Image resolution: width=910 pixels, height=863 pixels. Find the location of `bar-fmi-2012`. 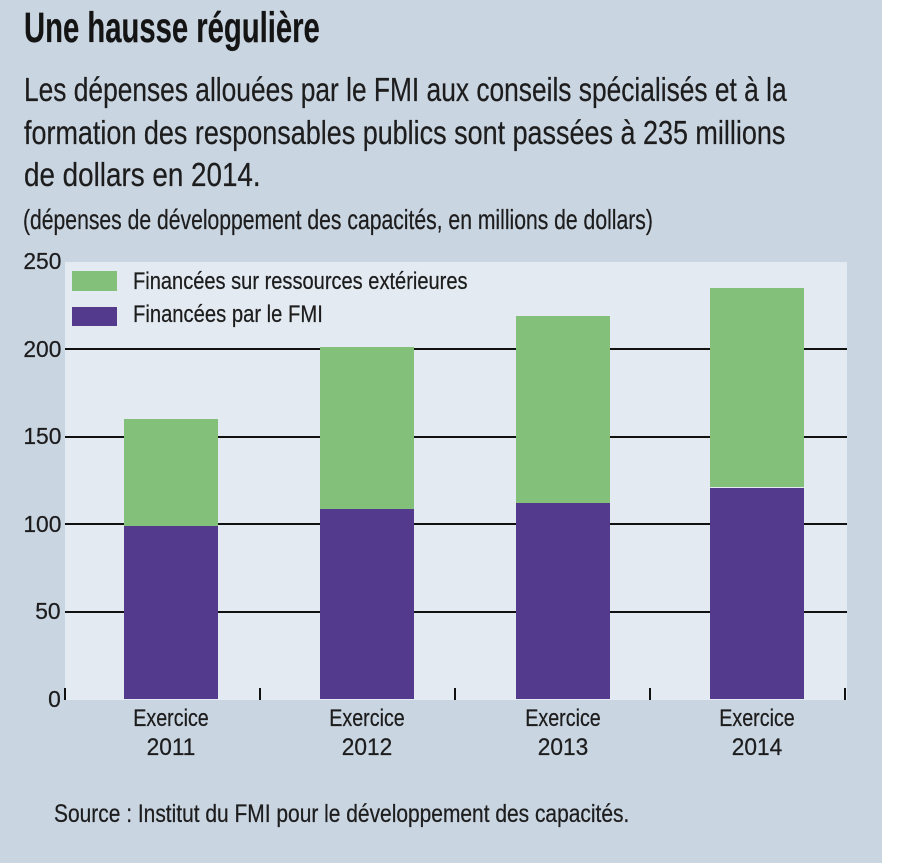

bar-fmi-2012 is located at coordinates (367, 604).